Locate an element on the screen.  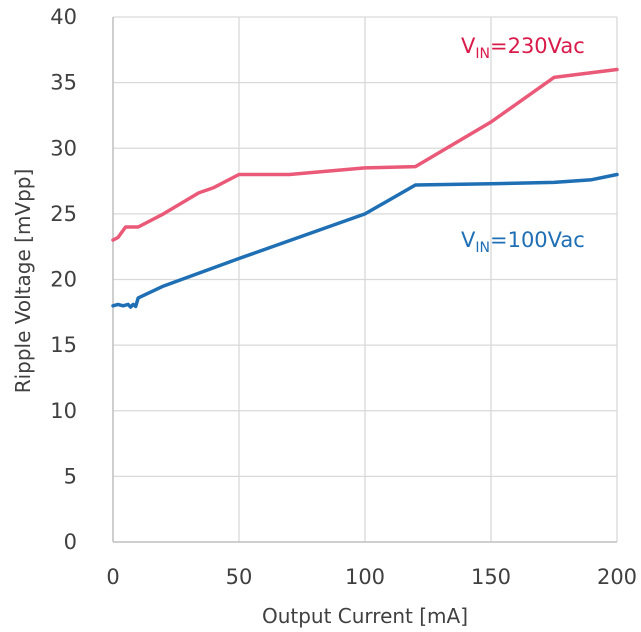
y-tick-label: 5 is located at coordinates (70, 476).